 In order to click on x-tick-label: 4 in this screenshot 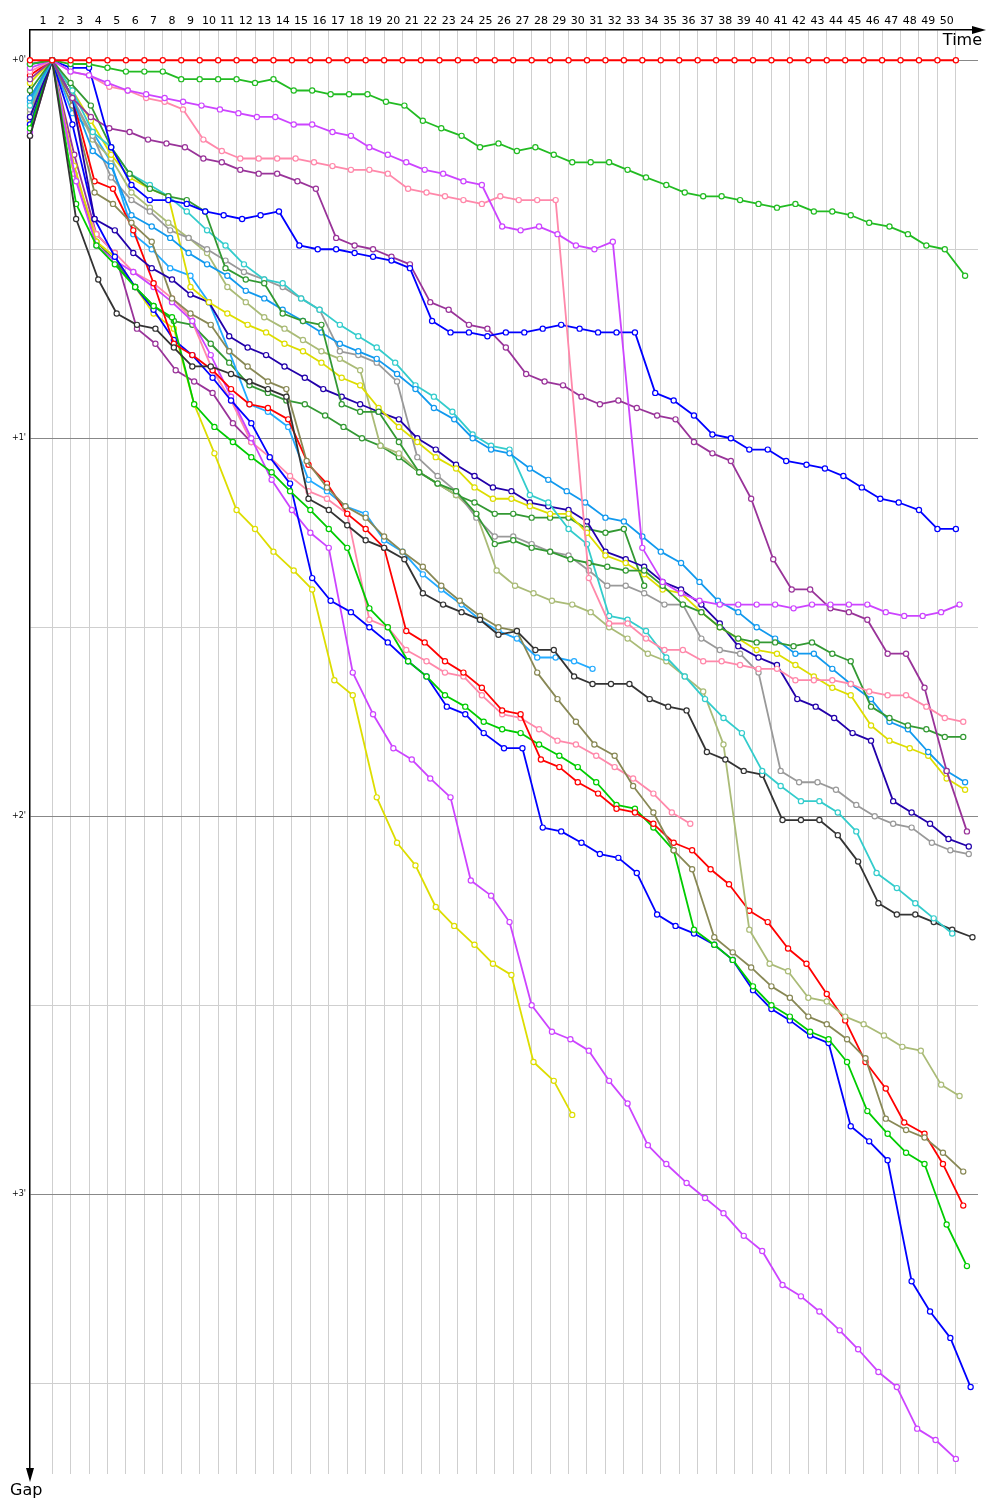, I will do `click(98, 21)`.